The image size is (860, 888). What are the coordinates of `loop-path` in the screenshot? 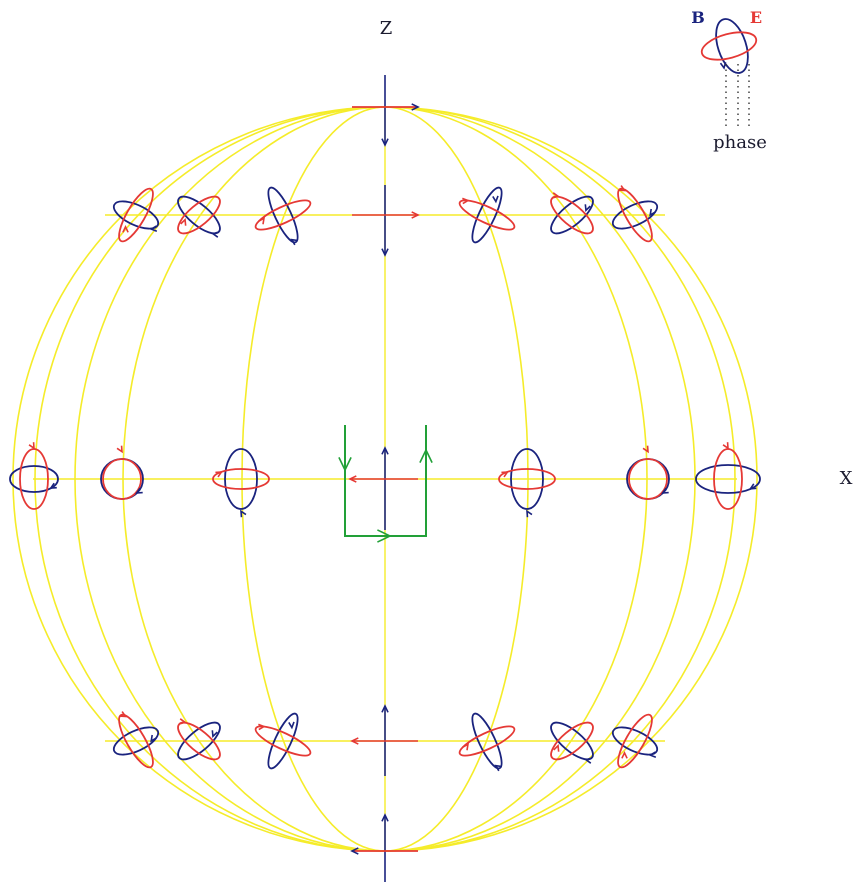 It's located at (385, 481).